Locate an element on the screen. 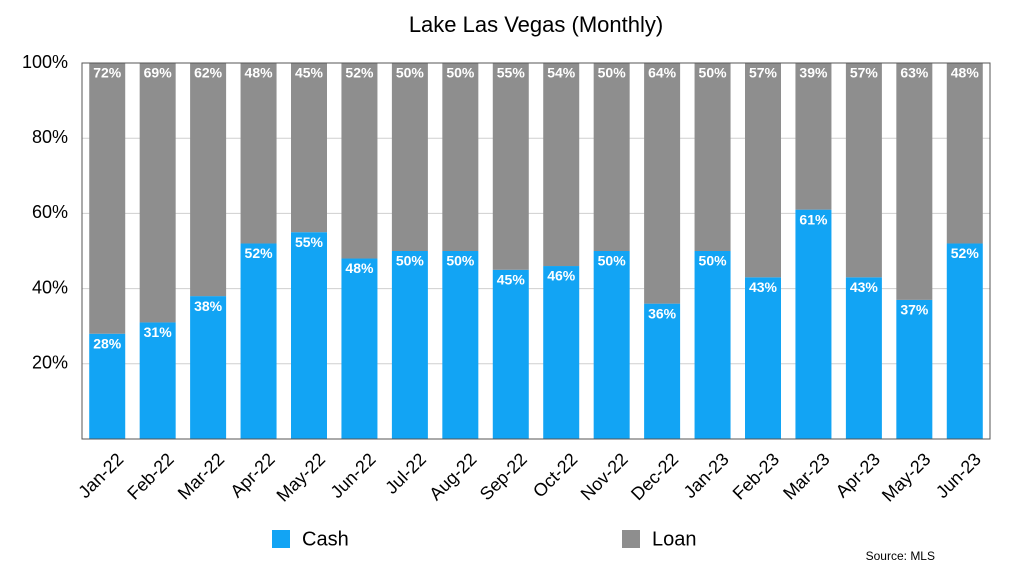  chart-title: Lake Las Vegas (Monthly) is located at coordinates (536, 24).